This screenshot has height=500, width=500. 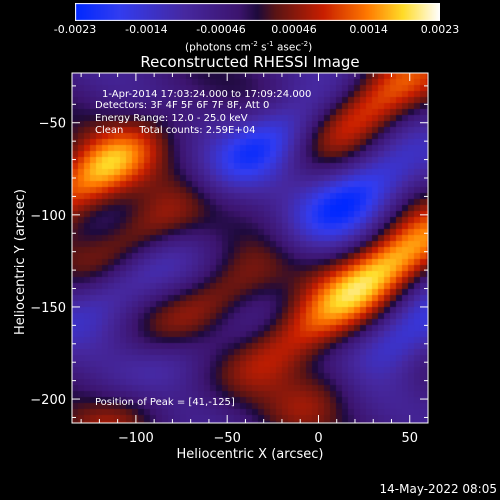 What do you see at coordinates (226, 438) in the screenshot?
I see `x-tick-label: −50` at bounding box center [226, 438].